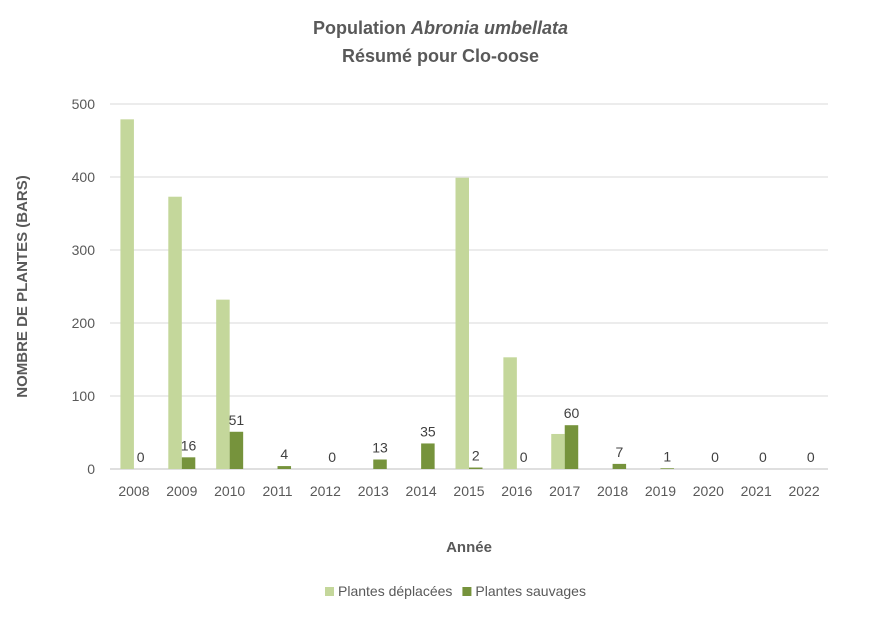 This screenshot has width=881, height=632. I want to click on x-tick-label: 2009, so click(181, 491).